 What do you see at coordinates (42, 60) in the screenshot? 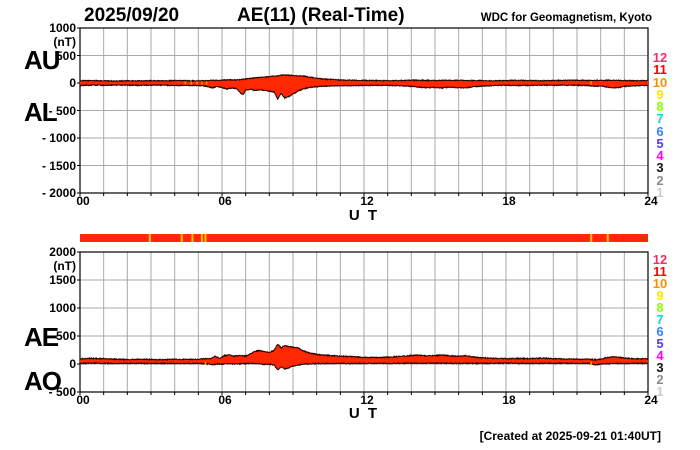
I see `label-au: AU` at bounding box center [42, 60].